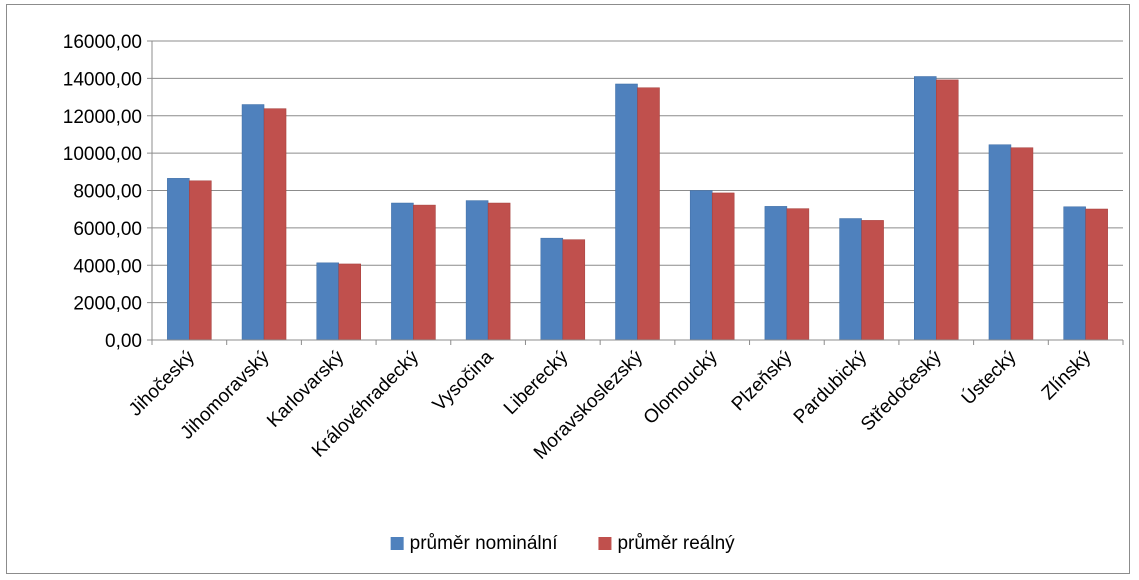 The width and height of the screenshot is (1139, 580). What do you see at coordinates (162, 383) in the screenshot?
I see `x-tick-label: Jihočeský` at bounding box center [162, 383].